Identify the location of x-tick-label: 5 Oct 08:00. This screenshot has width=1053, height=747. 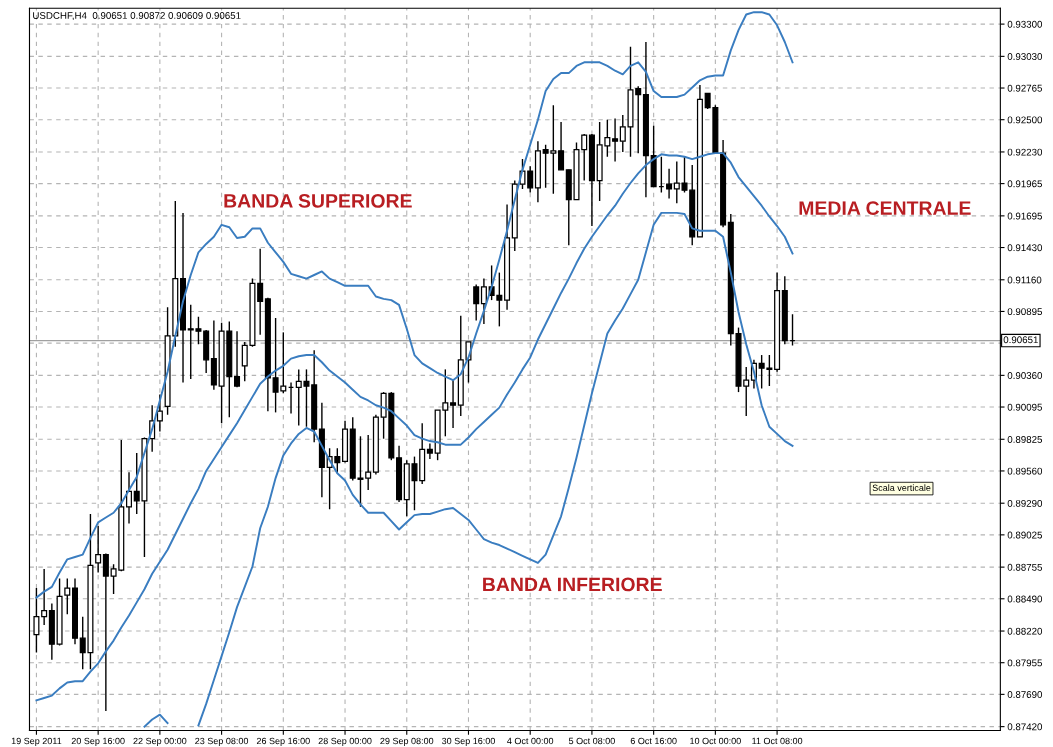
(591, 741).